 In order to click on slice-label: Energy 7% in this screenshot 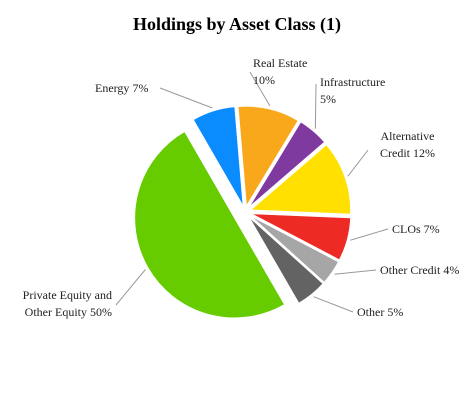, I will do `click(135, 88)`.